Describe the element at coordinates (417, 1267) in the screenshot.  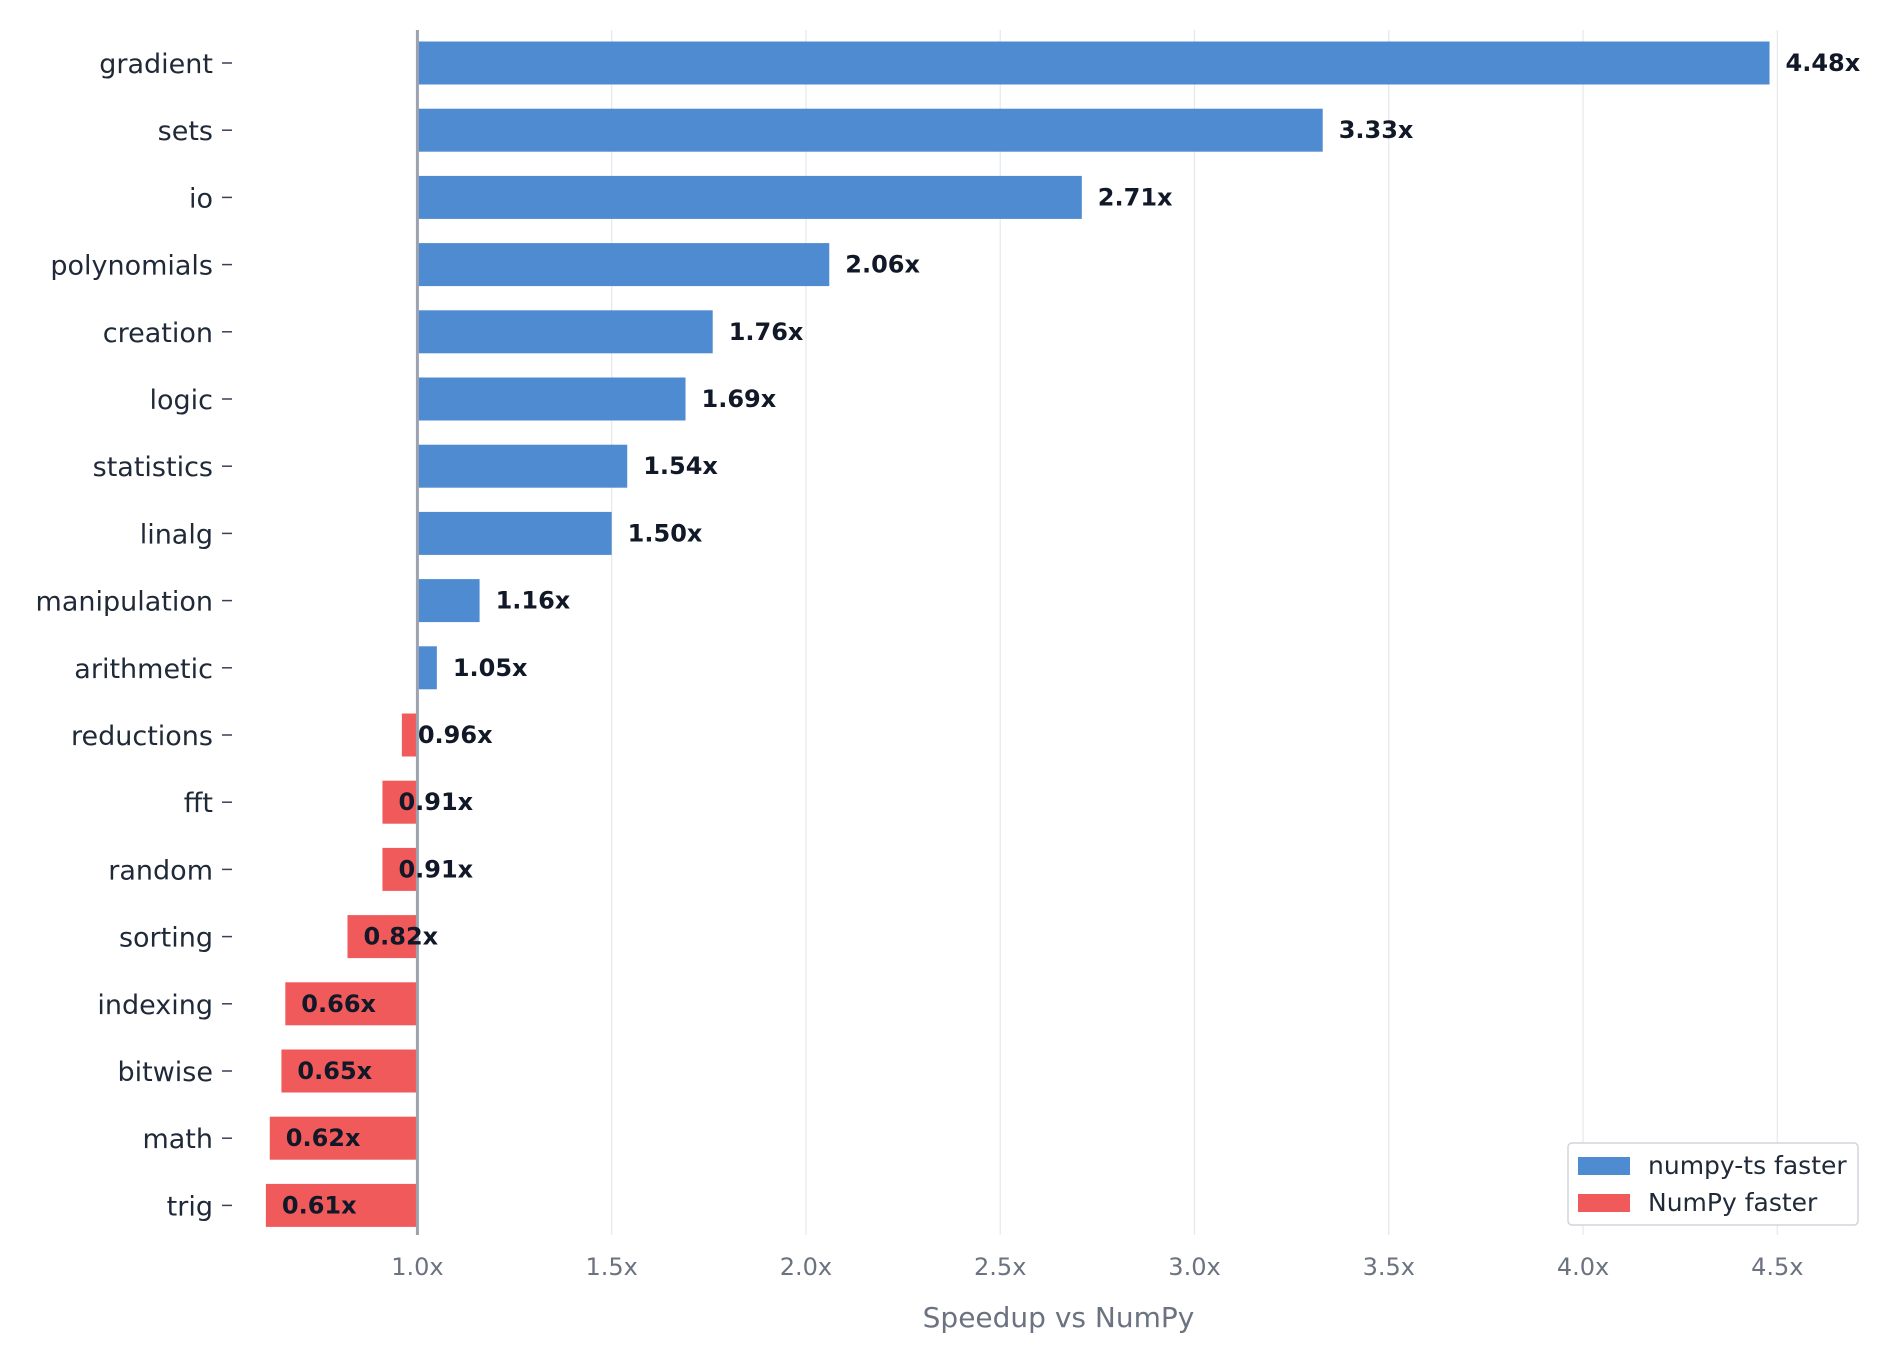
I see `x-tick-label: 1.0x` at that location.